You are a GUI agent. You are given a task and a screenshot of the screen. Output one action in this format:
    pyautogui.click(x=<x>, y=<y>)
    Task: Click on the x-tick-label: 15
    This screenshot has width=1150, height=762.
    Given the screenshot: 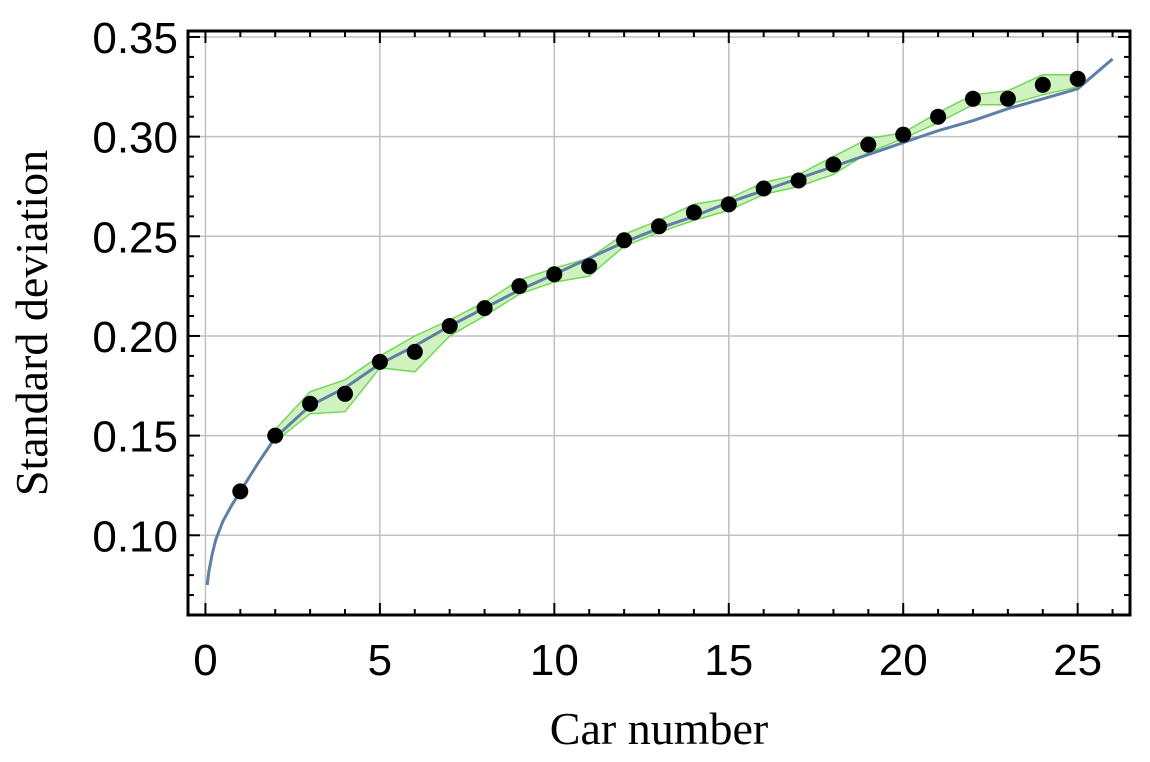 What is the action you would take?
    pyautogui.click(x=728, y=660)
    